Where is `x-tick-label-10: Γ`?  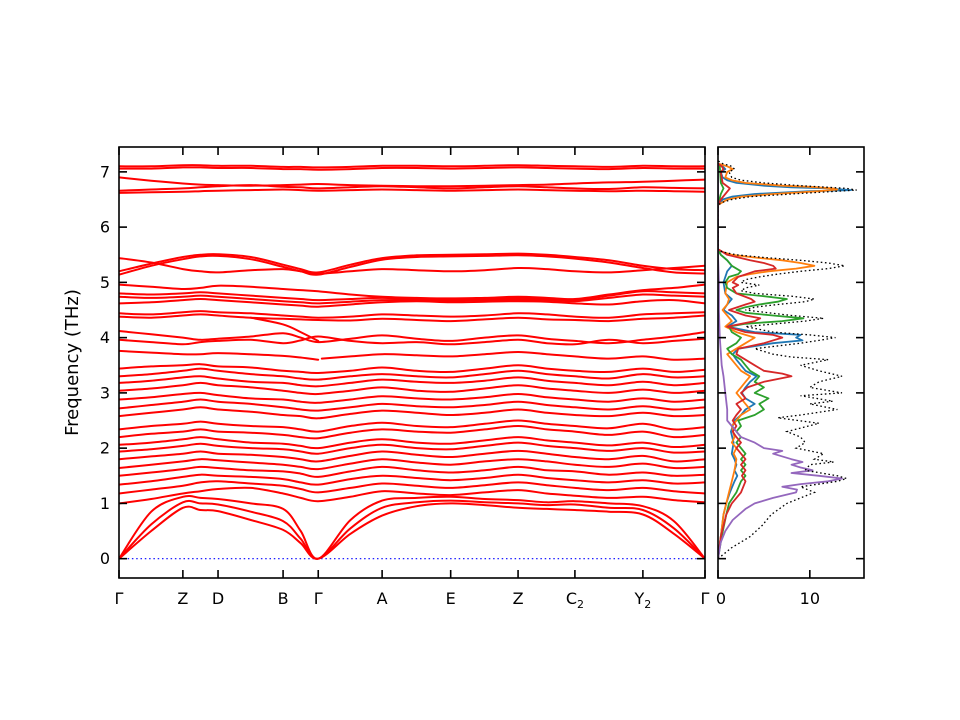
x-tick-label-10: Γ is located at coordinates (705, 598).